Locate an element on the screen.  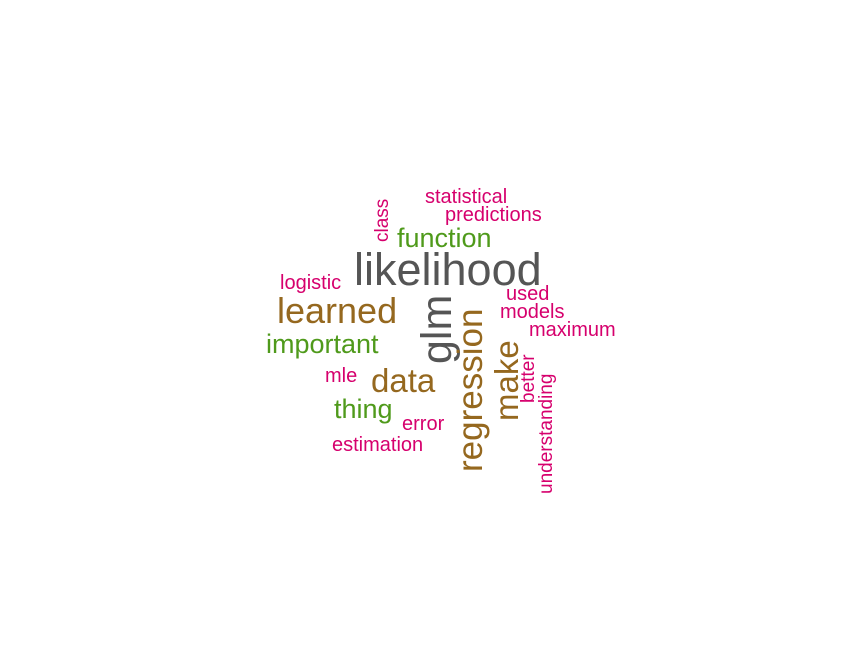
word-likelihood: likelihood is located at coordinates (448, 269).